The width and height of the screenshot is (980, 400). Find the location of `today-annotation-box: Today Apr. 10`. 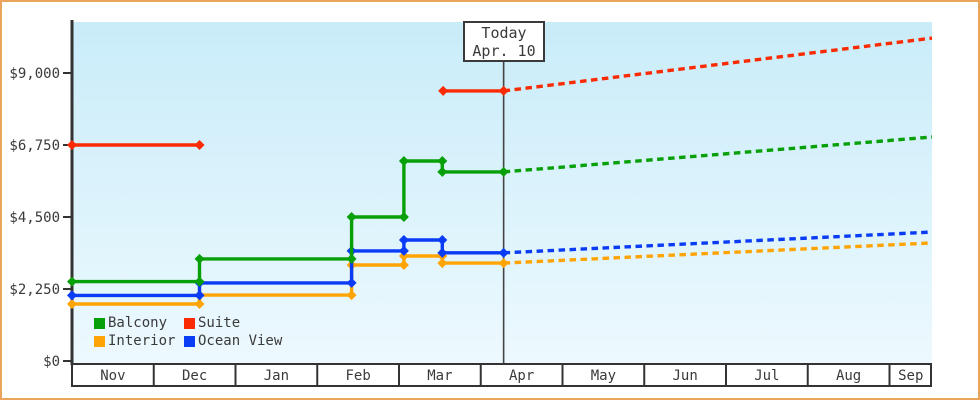

today-annotation-box: Today Apr. 10 is located at coordinates (504, 41).